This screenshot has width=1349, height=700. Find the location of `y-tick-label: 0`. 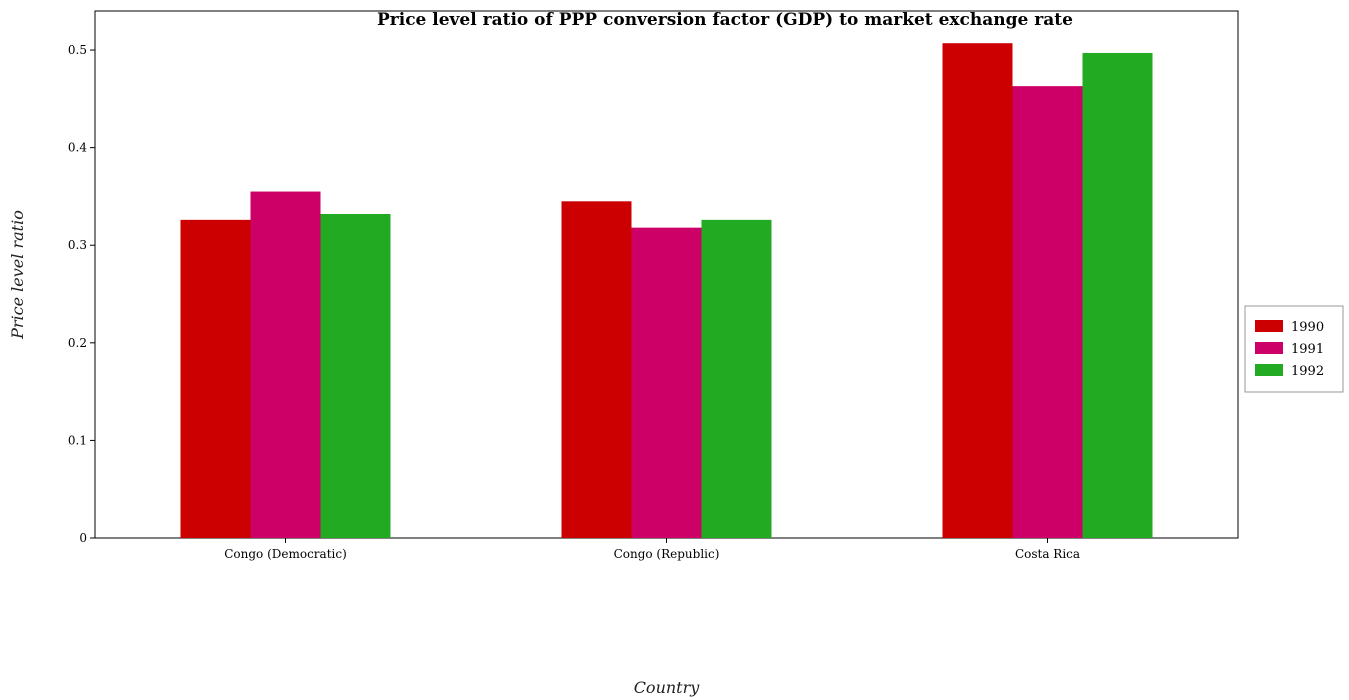

y-tick-label: 0 is located at coordinates (83, 538).